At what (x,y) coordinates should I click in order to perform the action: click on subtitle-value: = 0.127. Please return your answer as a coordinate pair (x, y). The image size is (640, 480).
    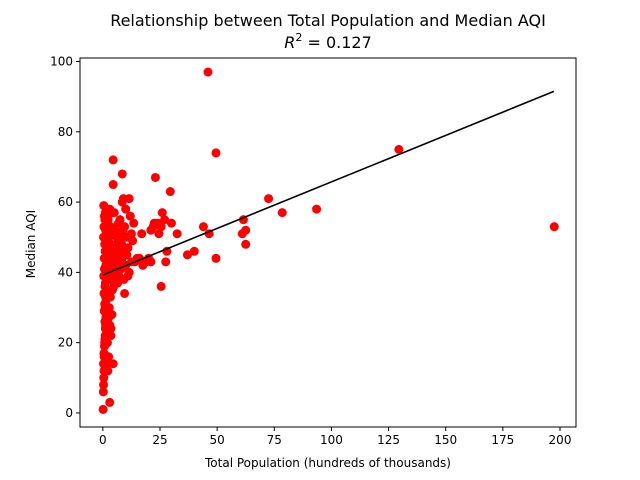
    Looking at the image, I should click on (336, 42).